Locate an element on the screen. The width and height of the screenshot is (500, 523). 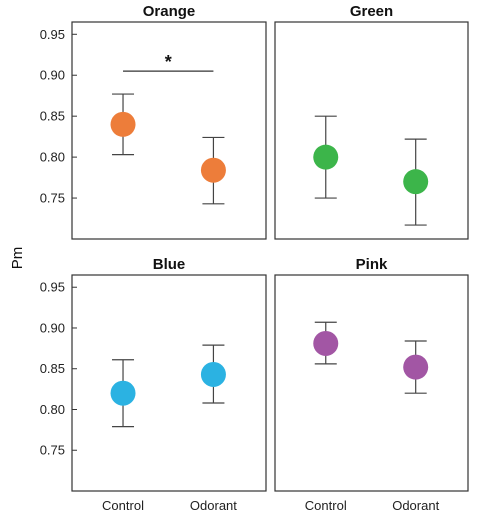
panel-title: Blue is located at coordinates (169, 264).